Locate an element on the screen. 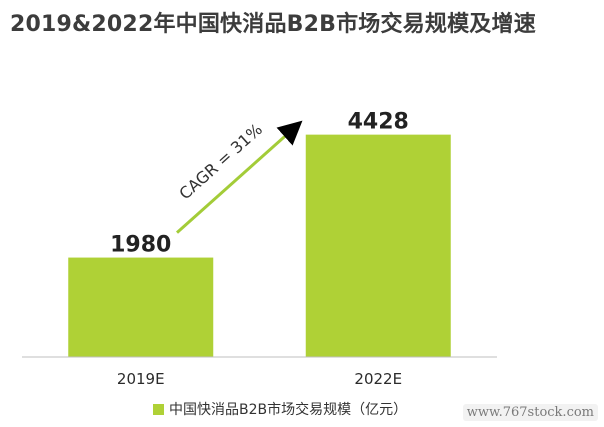  legend-label: 中国快消品B2B市场交易规模（亿元） is located at coordinates (288, 410).